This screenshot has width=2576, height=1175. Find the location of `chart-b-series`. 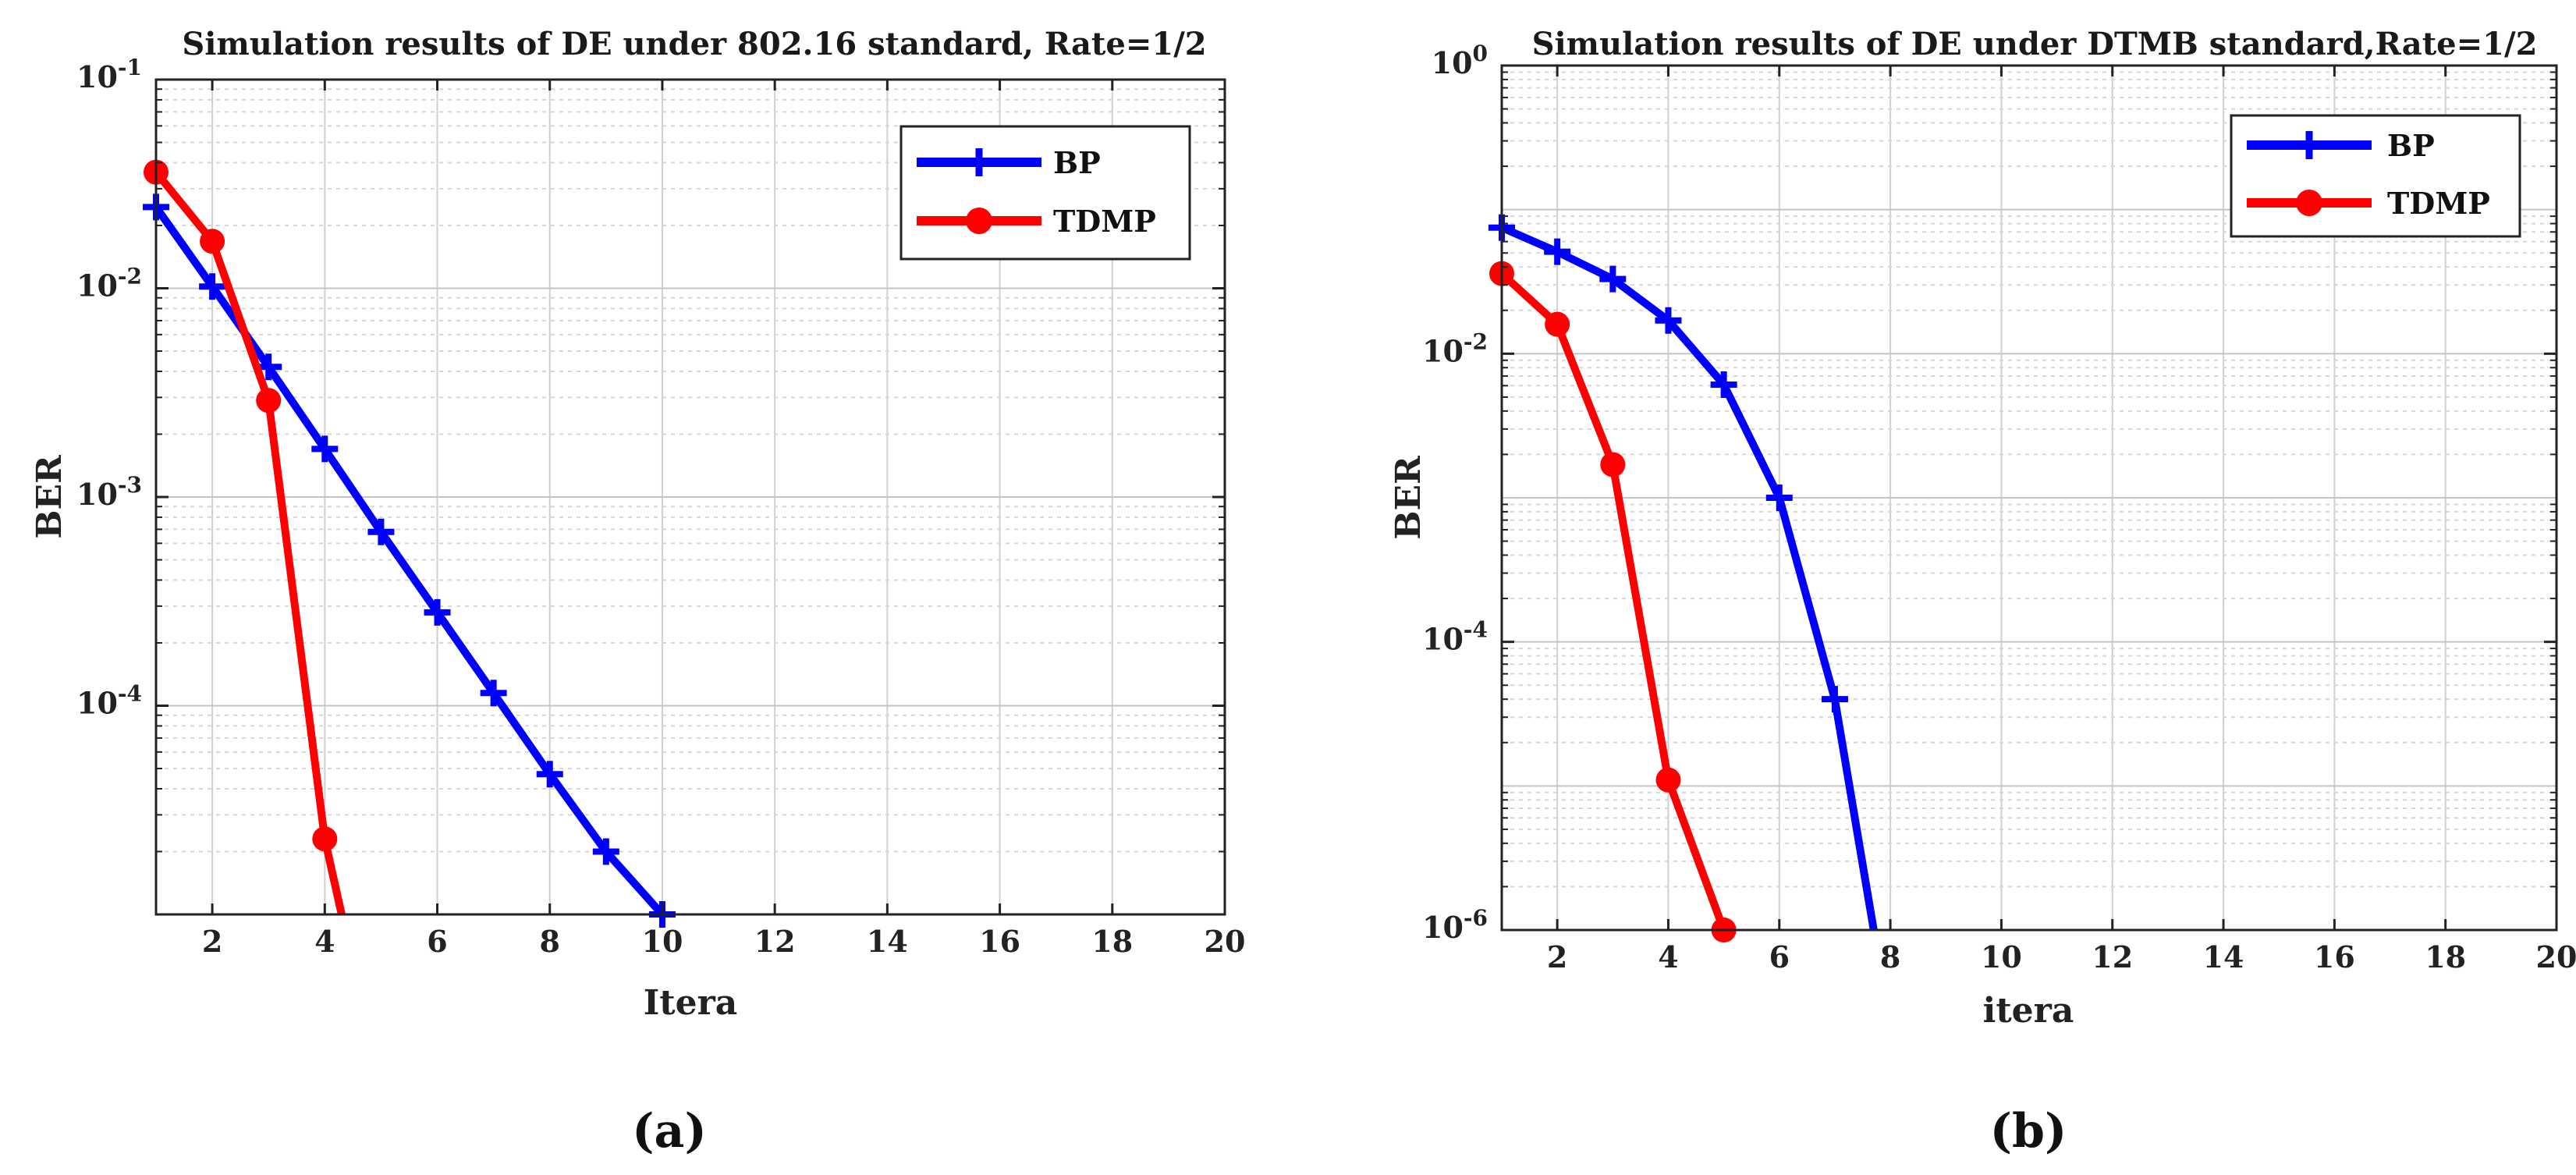

chart-b-series is located at coordinates (1683, 578).